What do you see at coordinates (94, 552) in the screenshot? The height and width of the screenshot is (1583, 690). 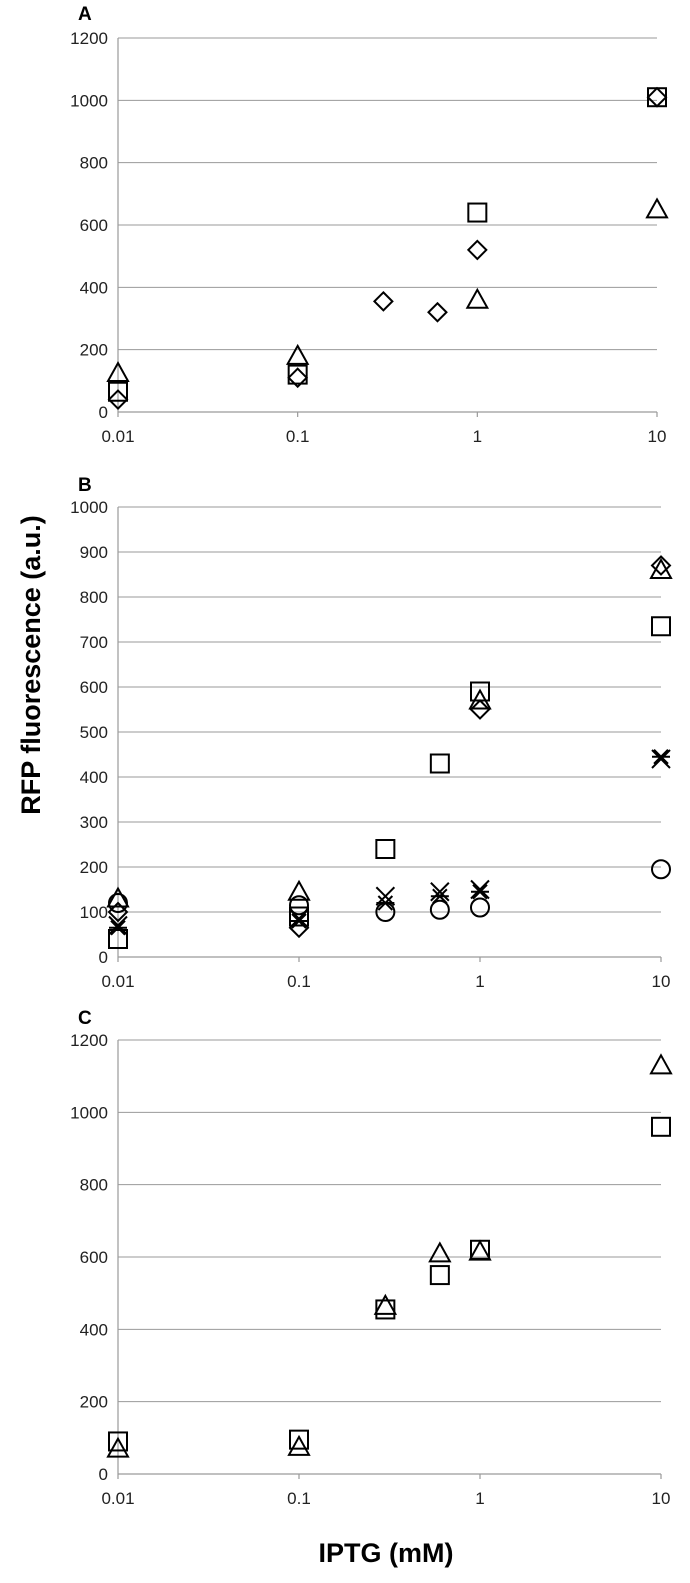 I see `y-tick-label: 900` at bounding box center [94, 552].